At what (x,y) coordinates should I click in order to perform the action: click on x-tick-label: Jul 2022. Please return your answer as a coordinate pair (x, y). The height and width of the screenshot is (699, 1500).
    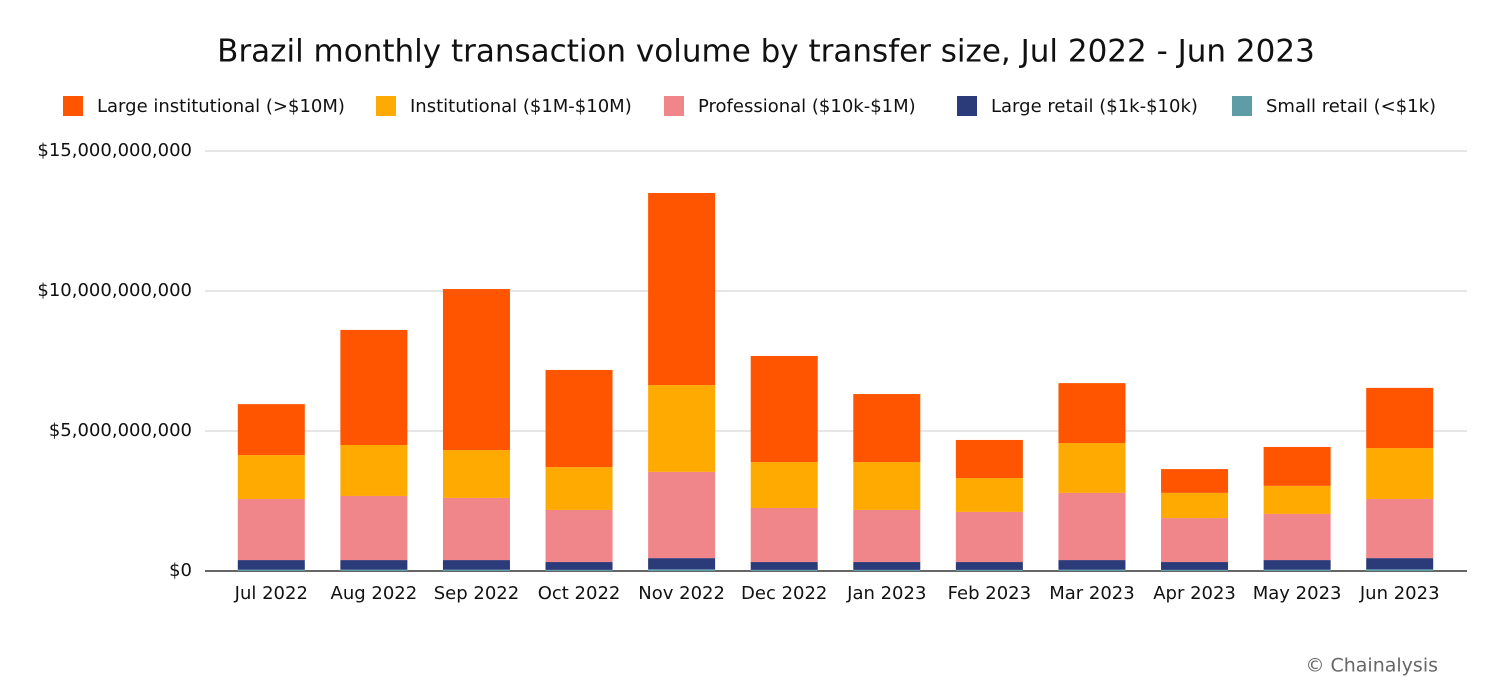
    Looking at the image, I should click on (271, 593).